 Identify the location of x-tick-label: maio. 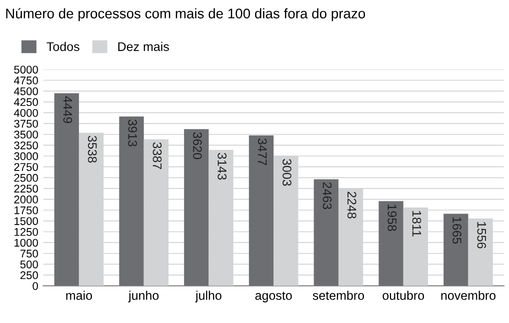
(79, 295).